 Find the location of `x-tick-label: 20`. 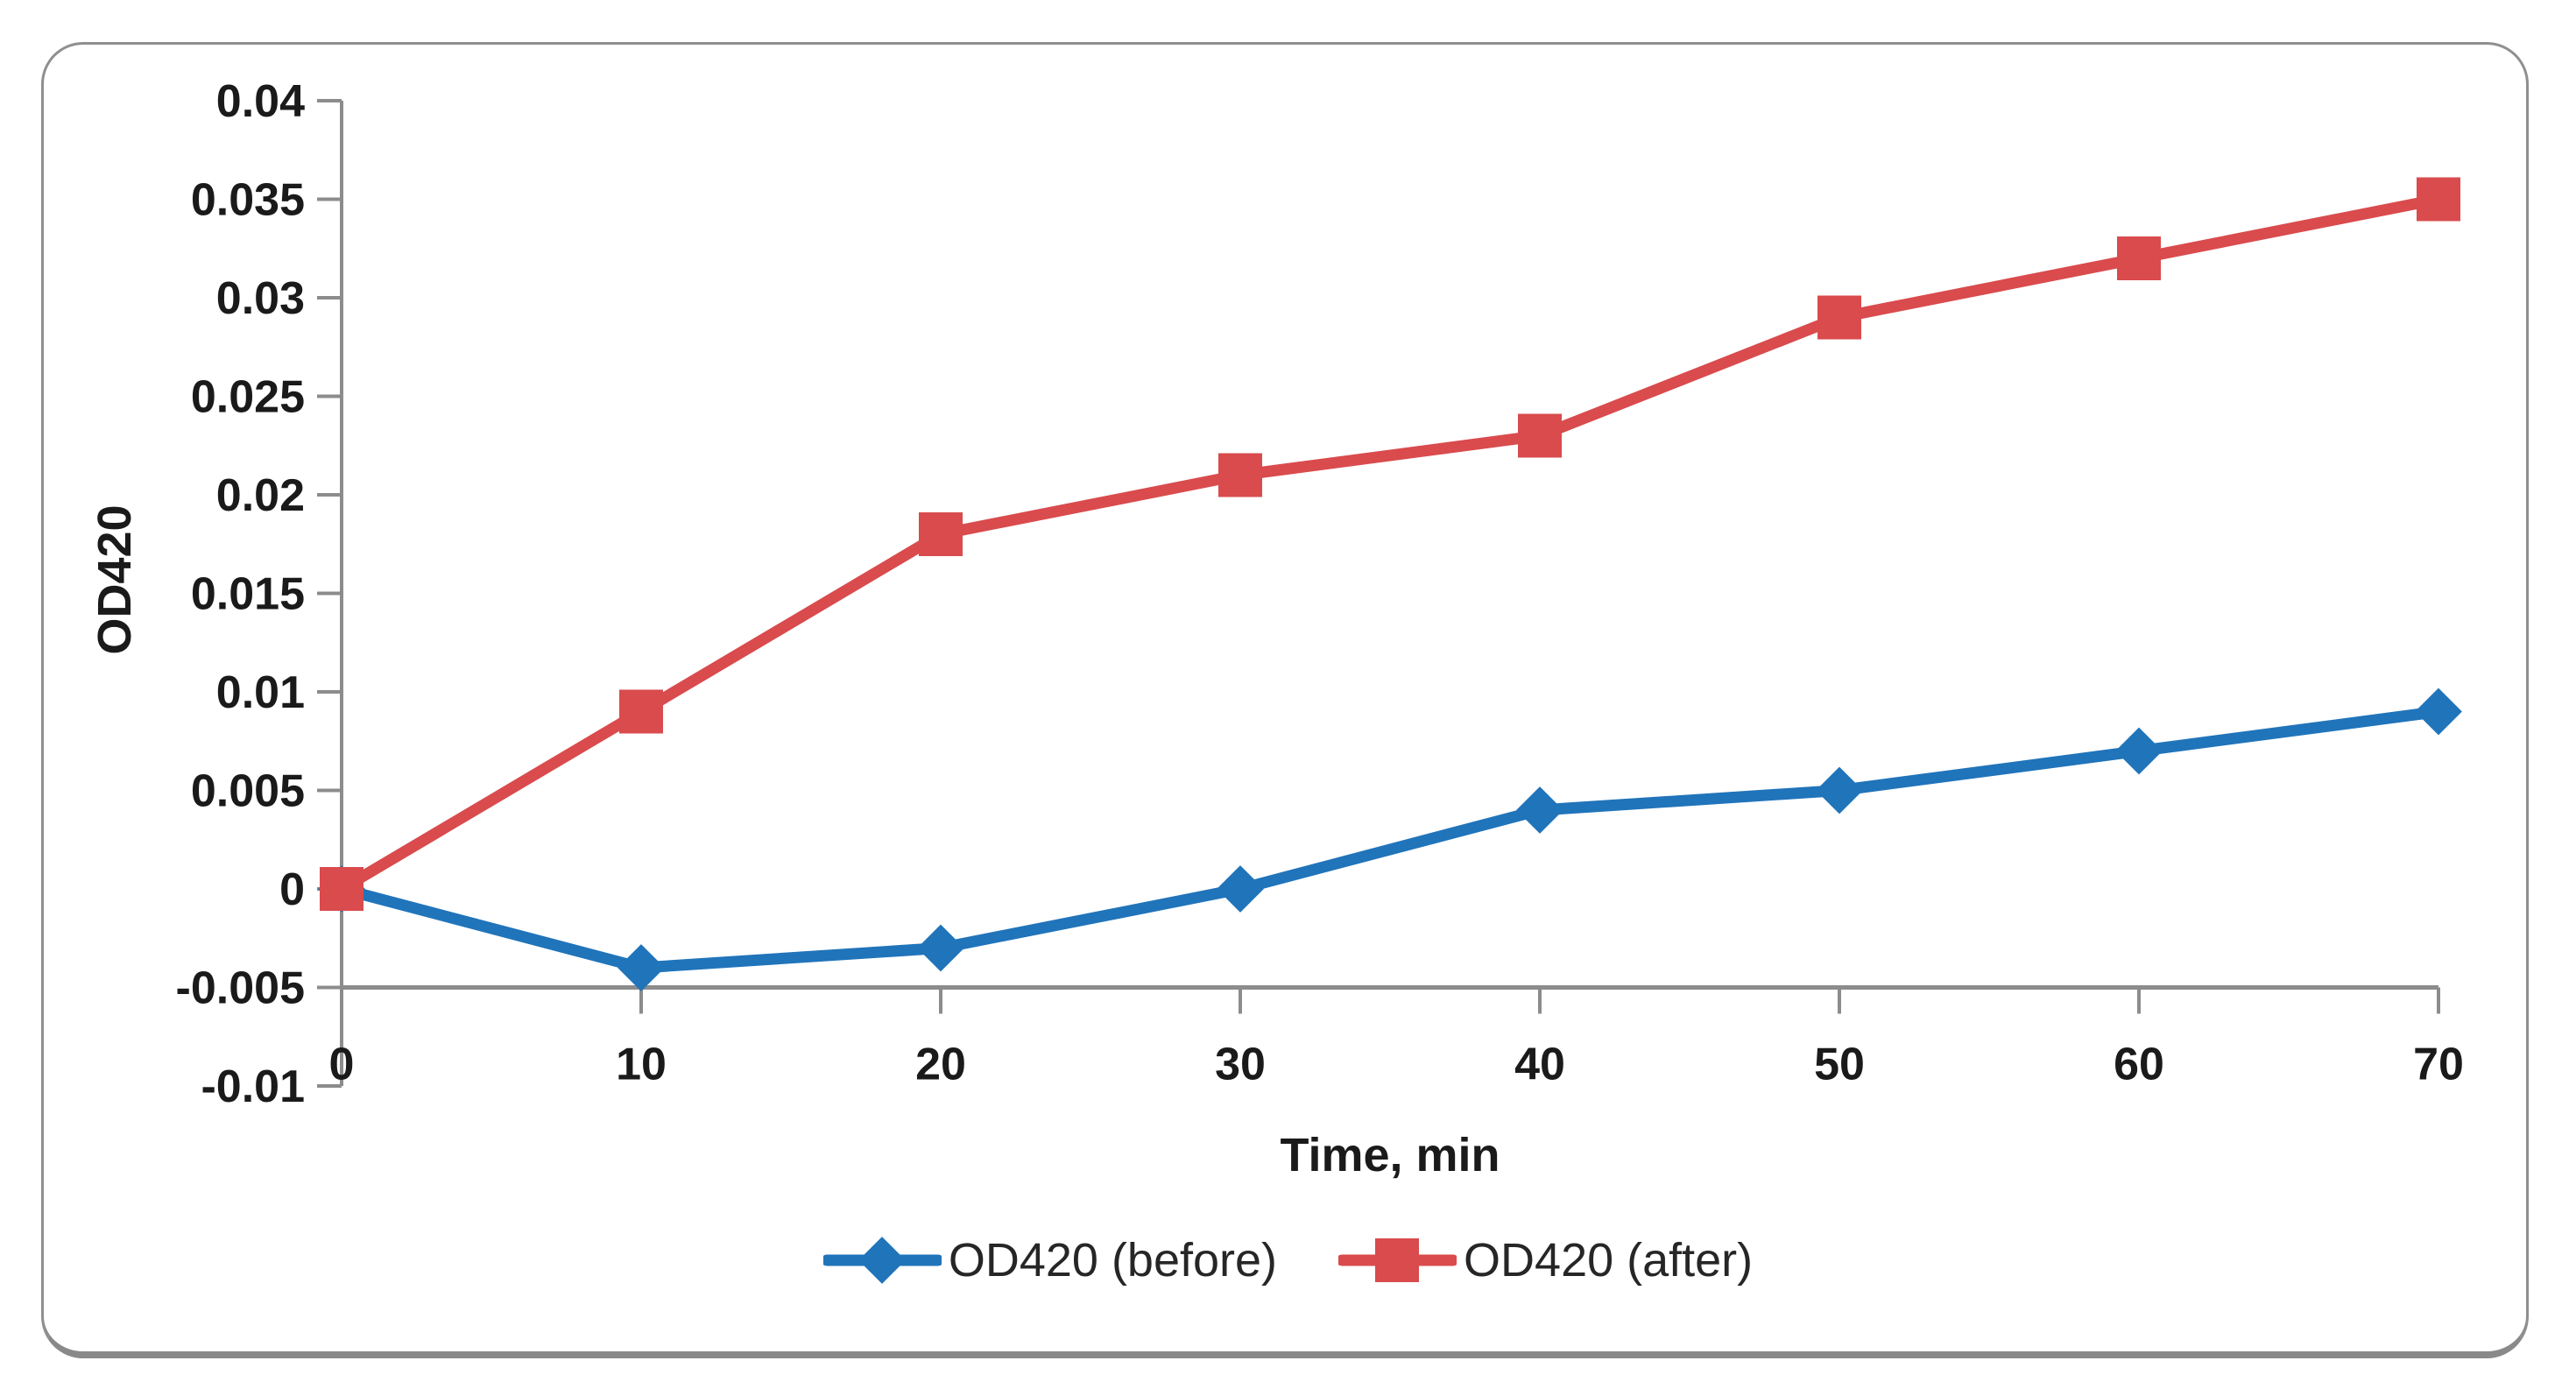

x-tick-label: 20 is located at coordinates (940, 1065).